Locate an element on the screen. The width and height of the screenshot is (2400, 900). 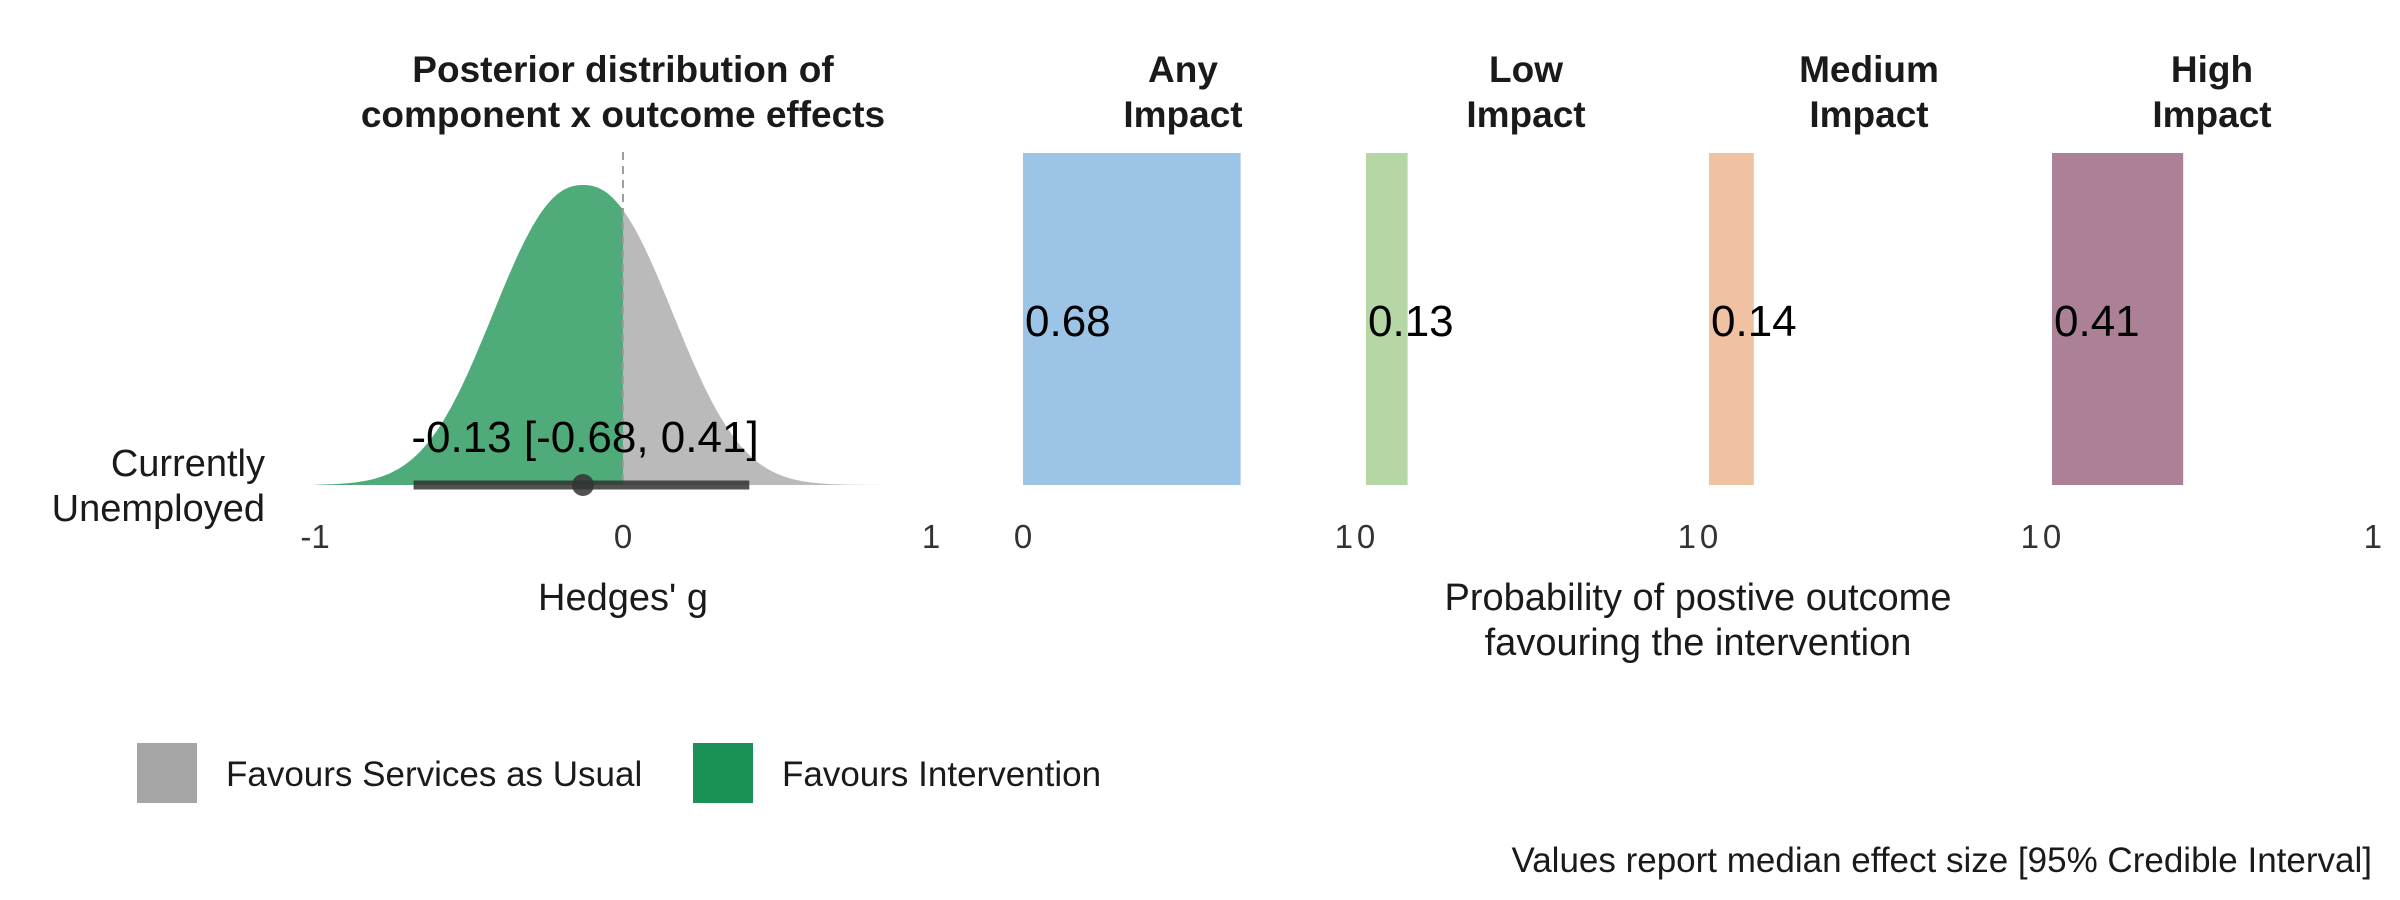
row-label-line-2: Unemployed is located at coordinates (158, 509).